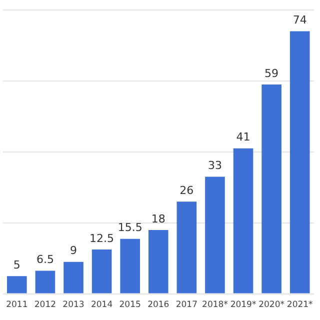  What do you see at coordinates (215, 165) in the screenshot?
I see `data-label: 33` at bounding box center [215, 165].